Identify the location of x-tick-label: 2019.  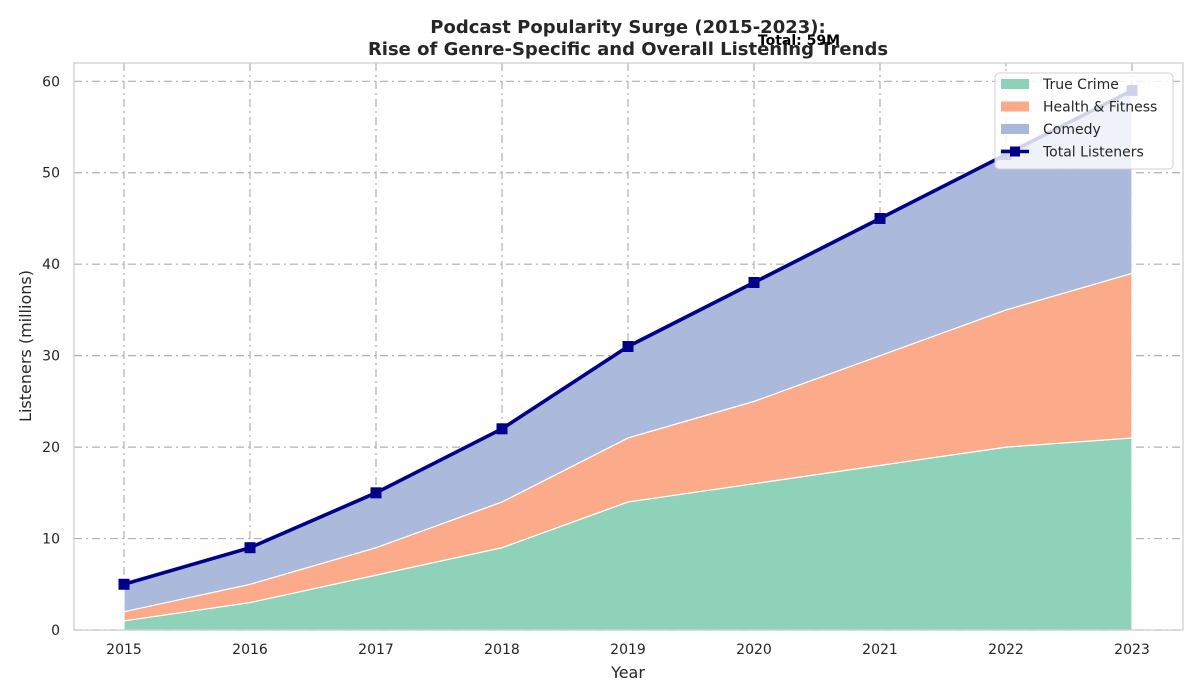
(628, 650).